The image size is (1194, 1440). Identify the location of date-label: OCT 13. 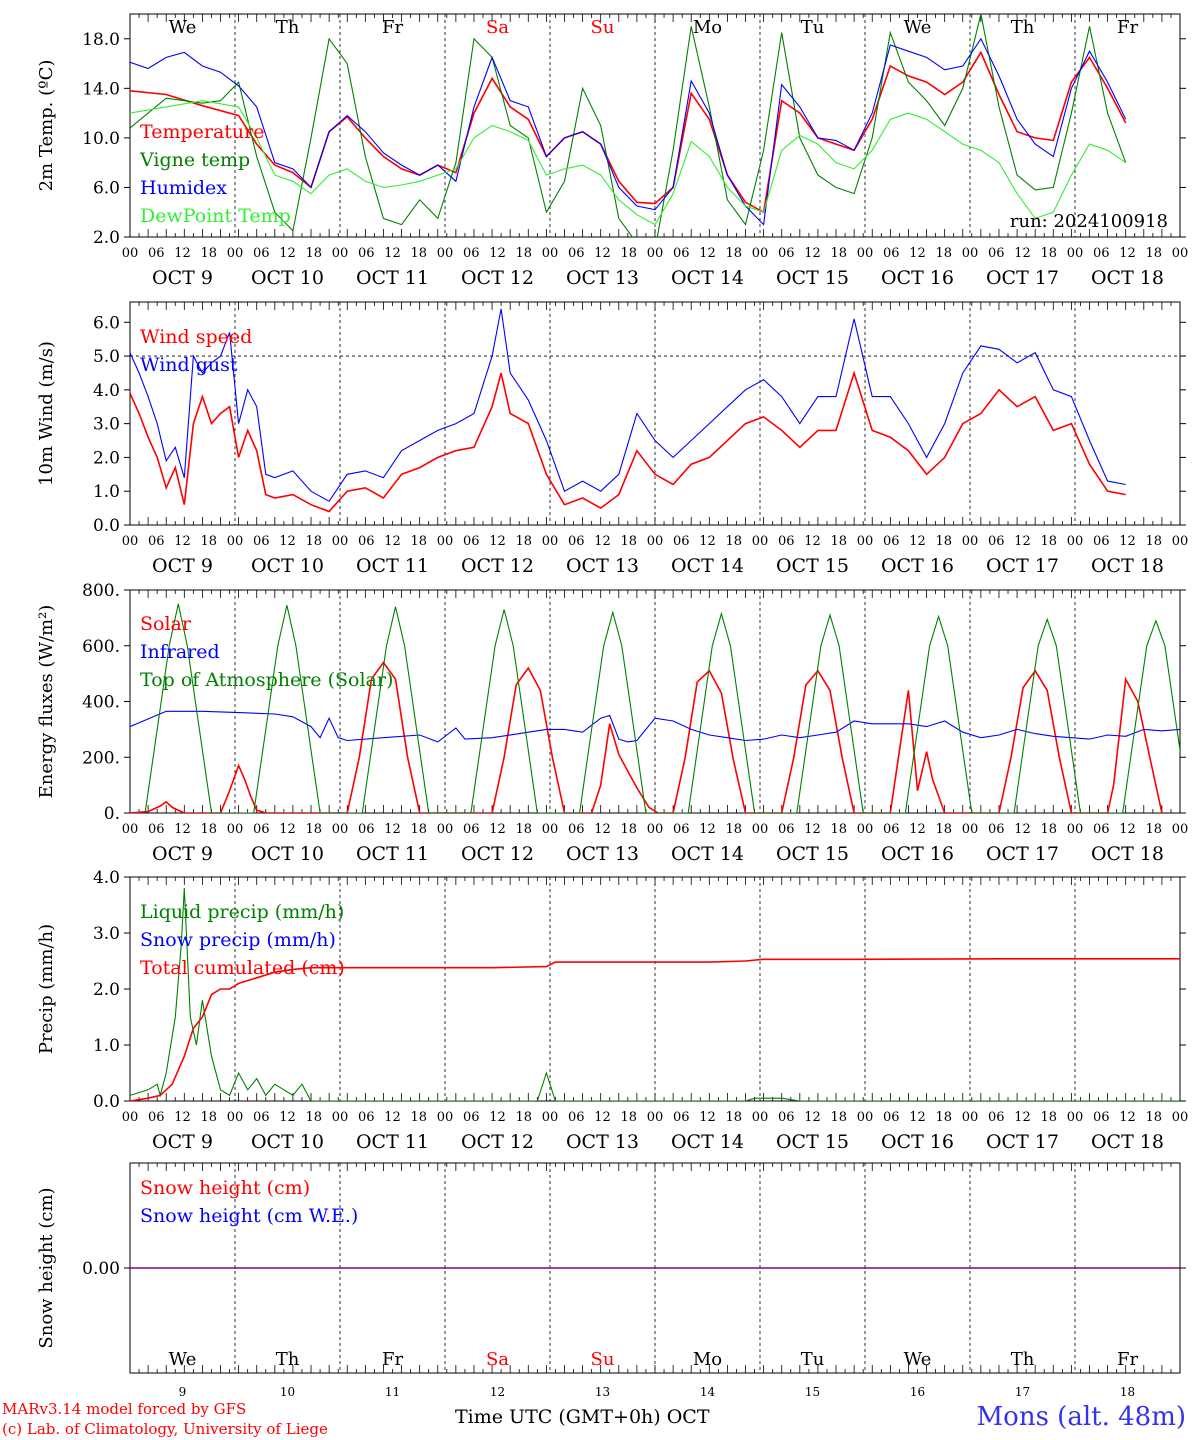
(602, 566).